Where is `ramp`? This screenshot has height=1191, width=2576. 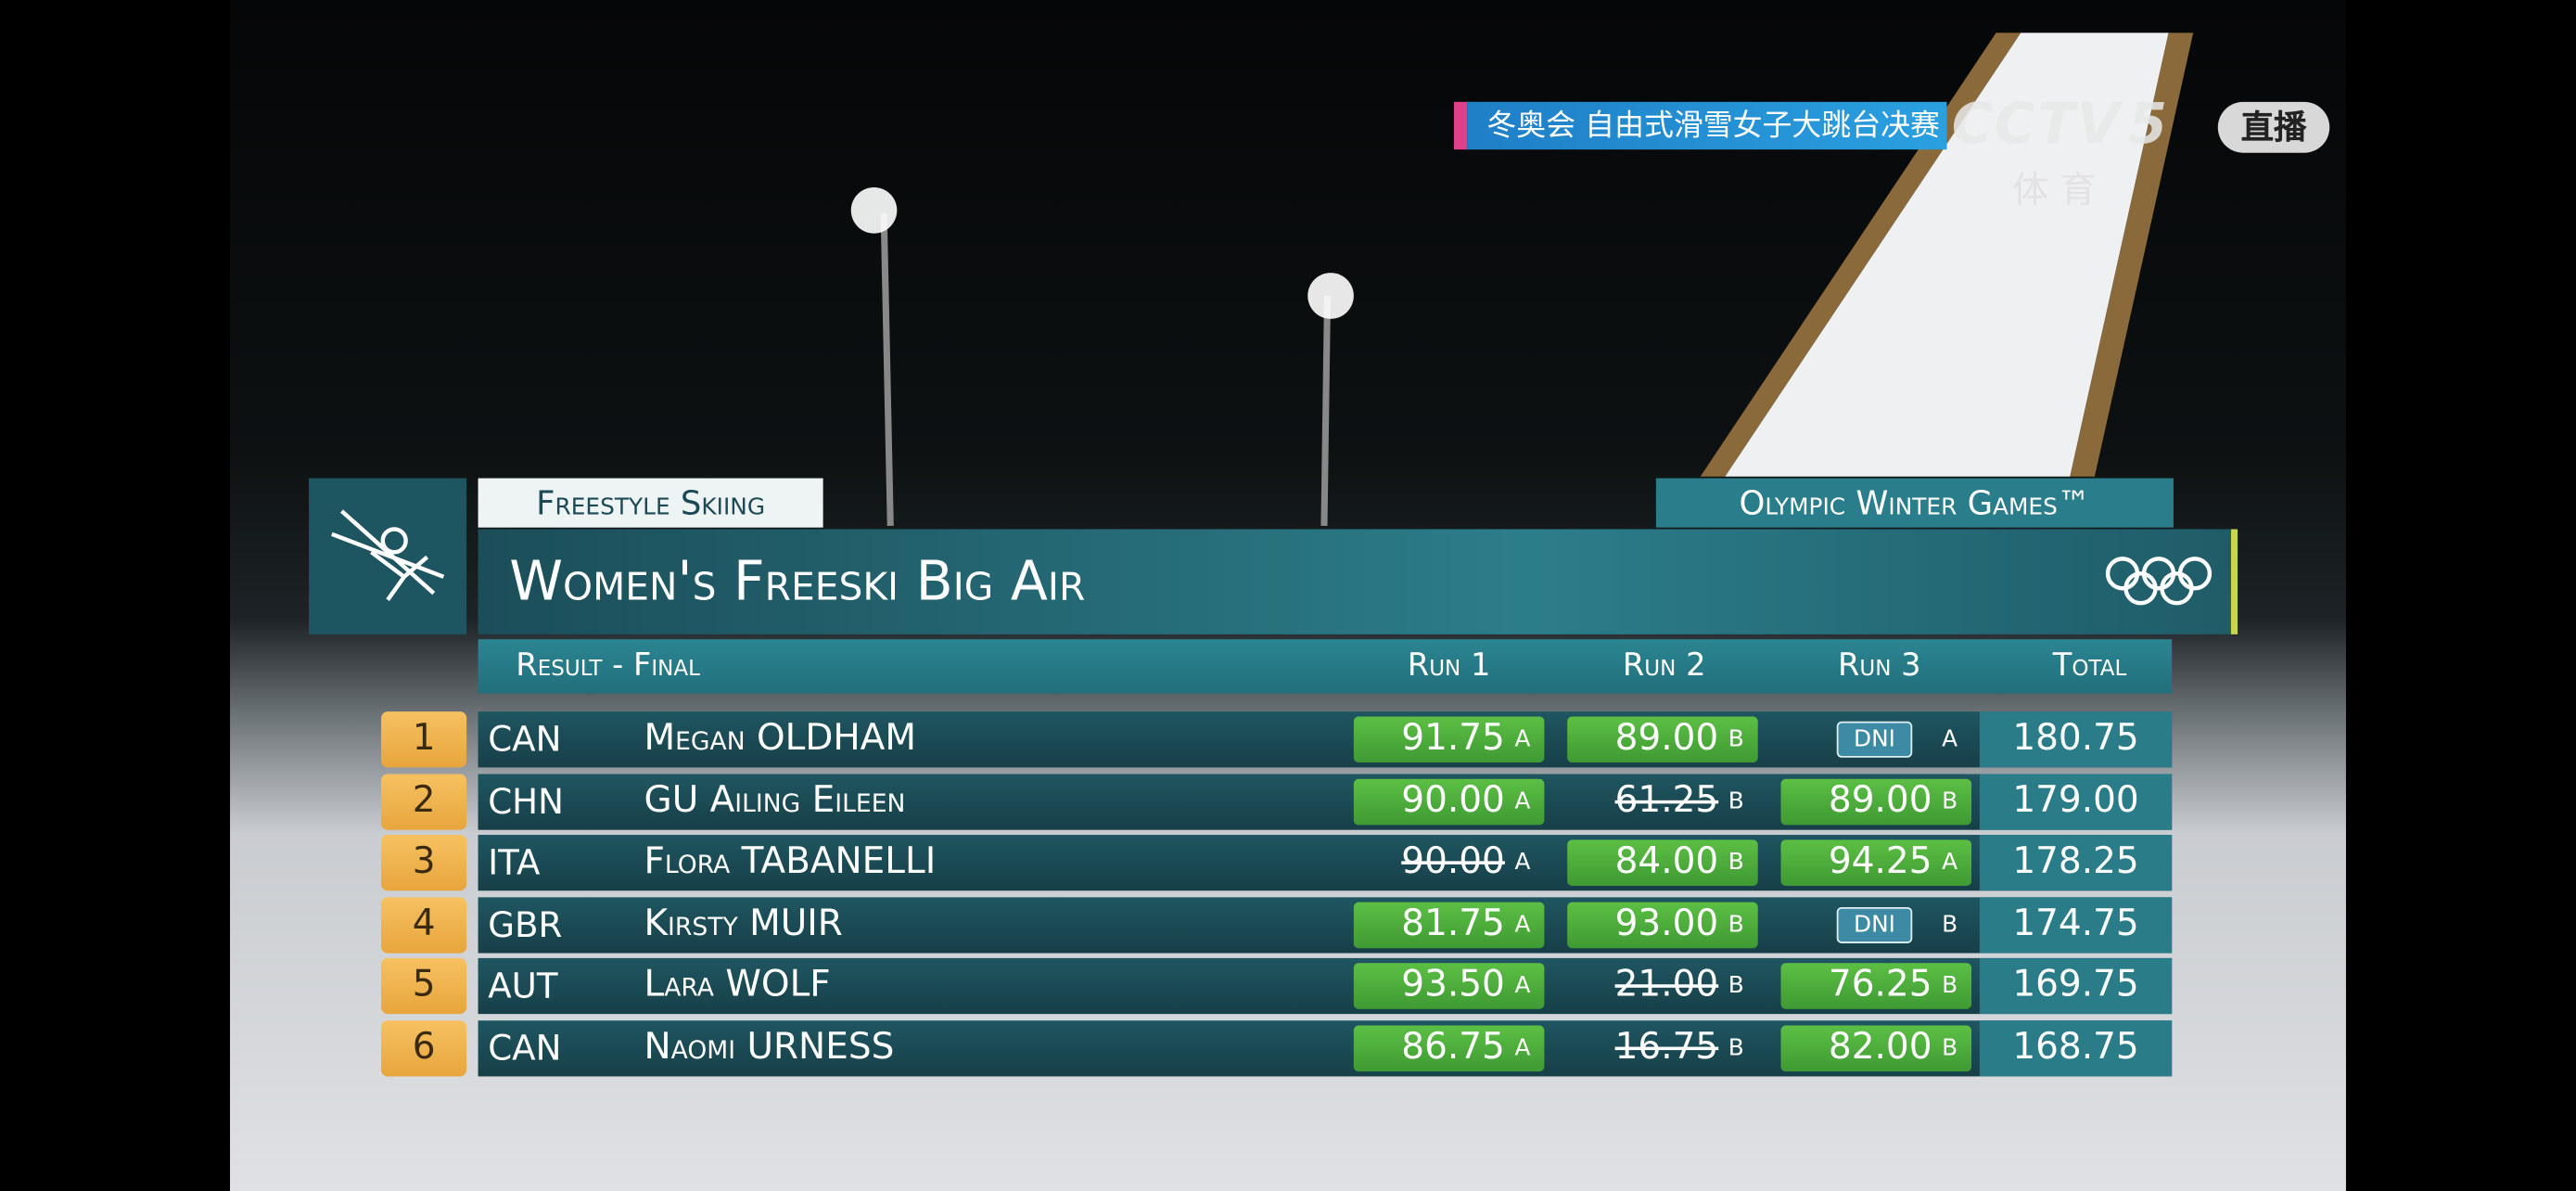
ramp is located at coordinates (1947, 254).